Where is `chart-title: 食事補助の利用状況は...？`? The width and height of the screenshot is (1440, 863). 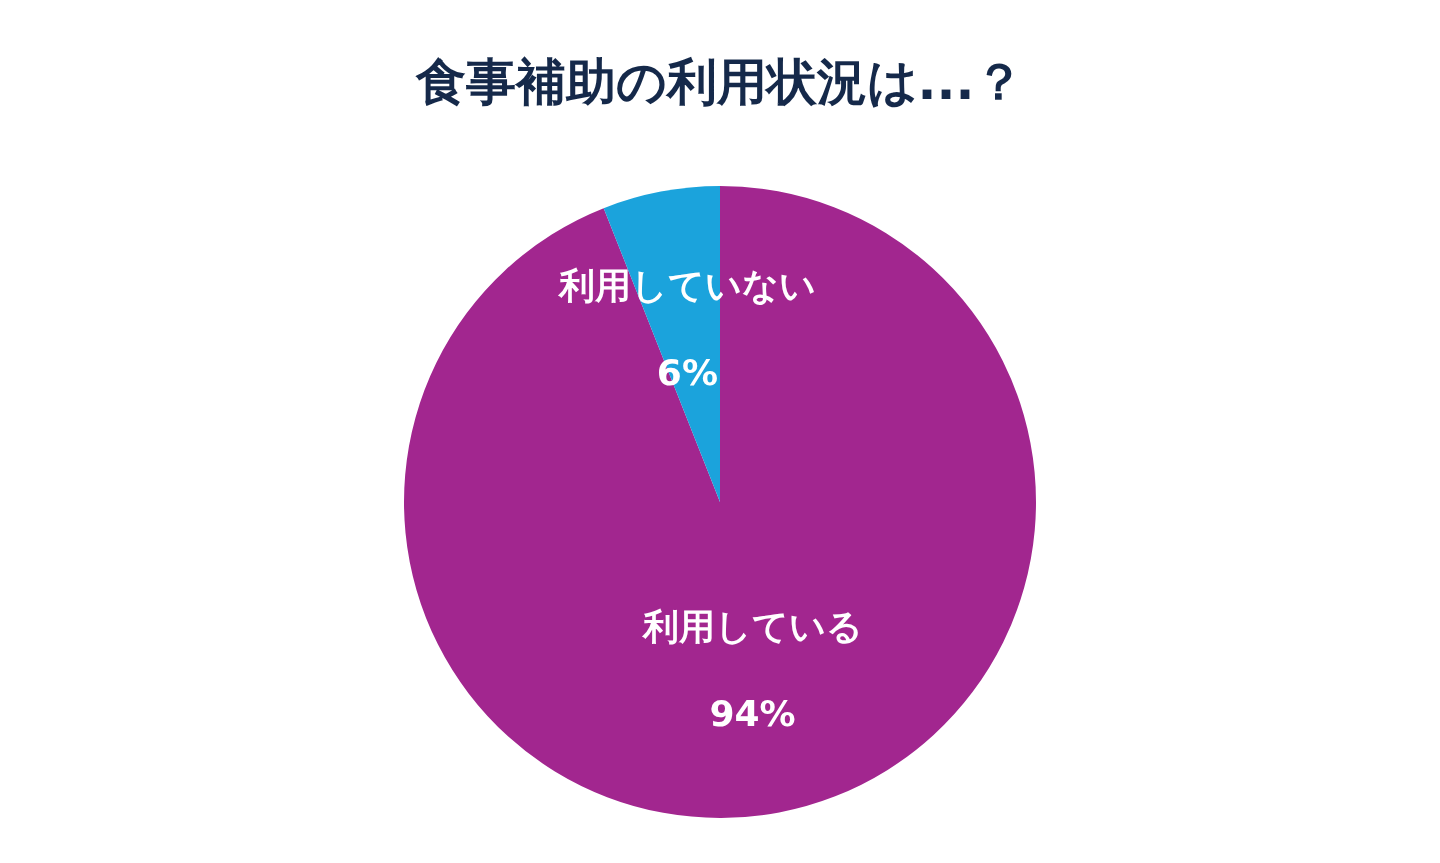 chart-title: 食事補助の利用状況は...？ is located at coordinates (720, 82).